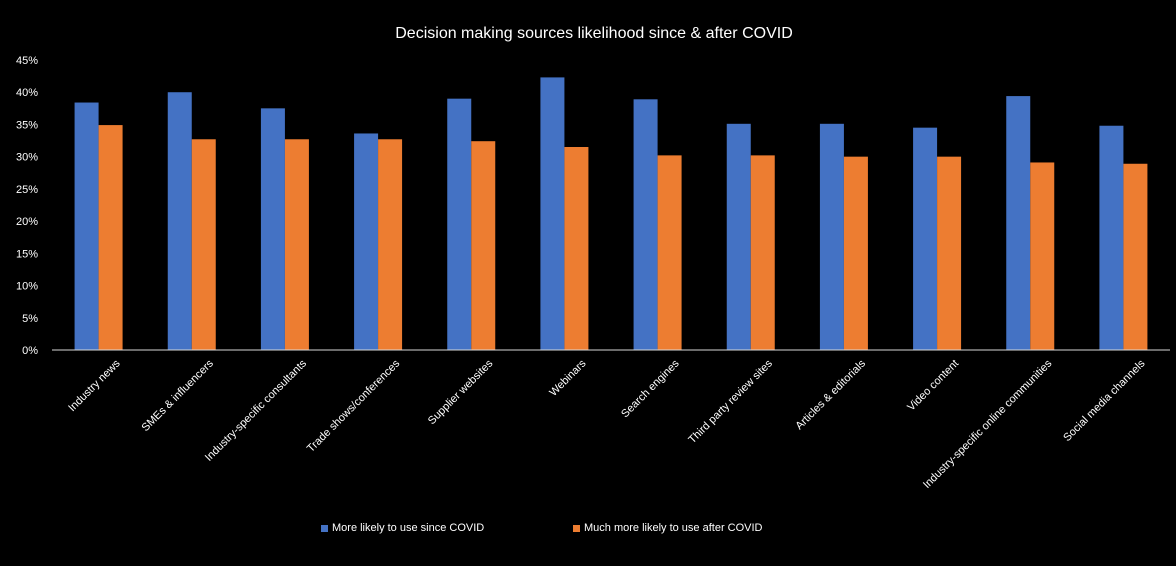 The image size is (1176, 566). Describe the element at coordinates (576, 528) in the screenshot. I see `legend-swatch-orange` at that location.